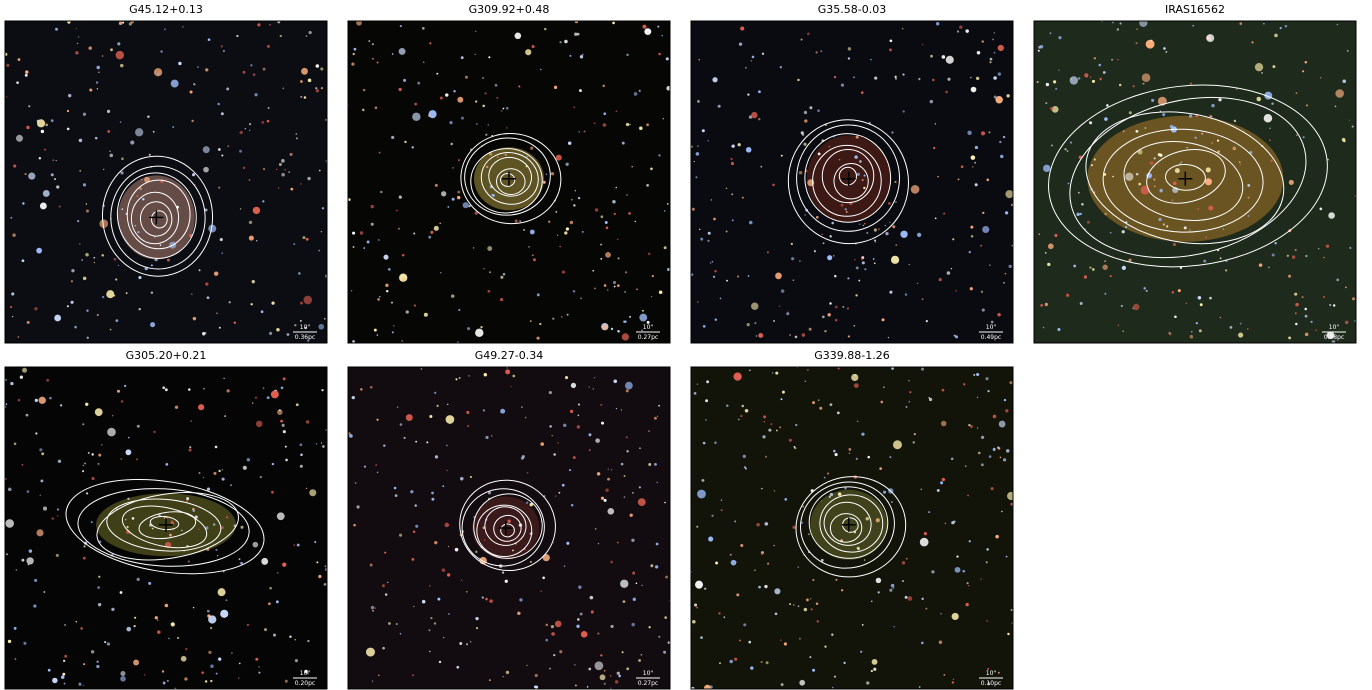 The width and height of the screenshot is (1372, 690). I want to click on scale-length: 0.36pc, so click(305, 337).